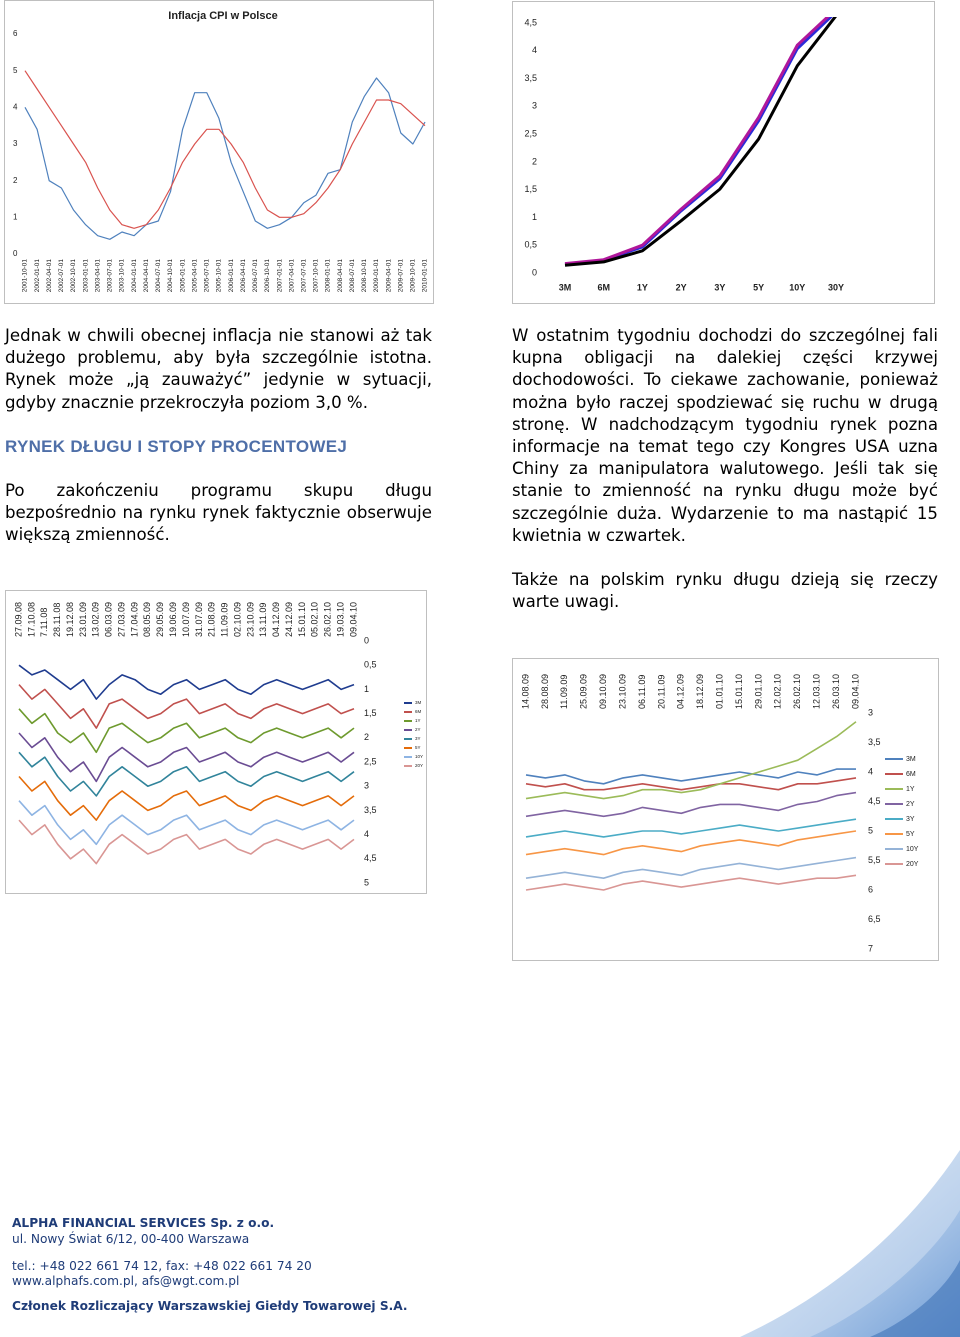 The height and width of the screenshot is (1337, 960). Describe the element at coordinates (413, 276) in the screenshot. I see `x-tick-label: 2009-10-01` at that location.